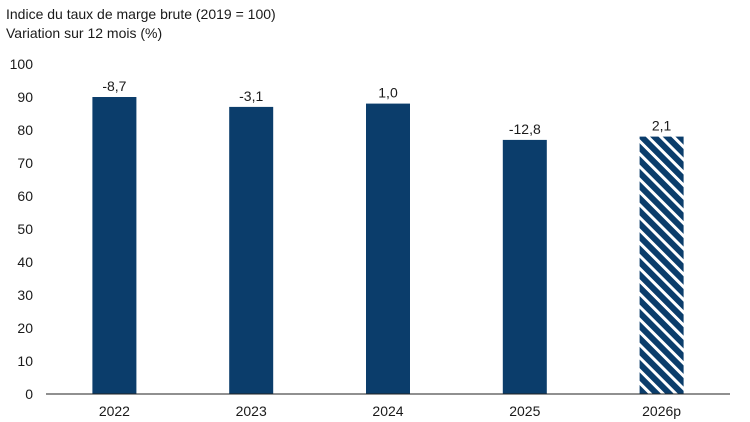  What do you see at coordinates (524, 411) in the screenshot?
I see `x-tick-label: 2025` at bounding box center [524, 411].